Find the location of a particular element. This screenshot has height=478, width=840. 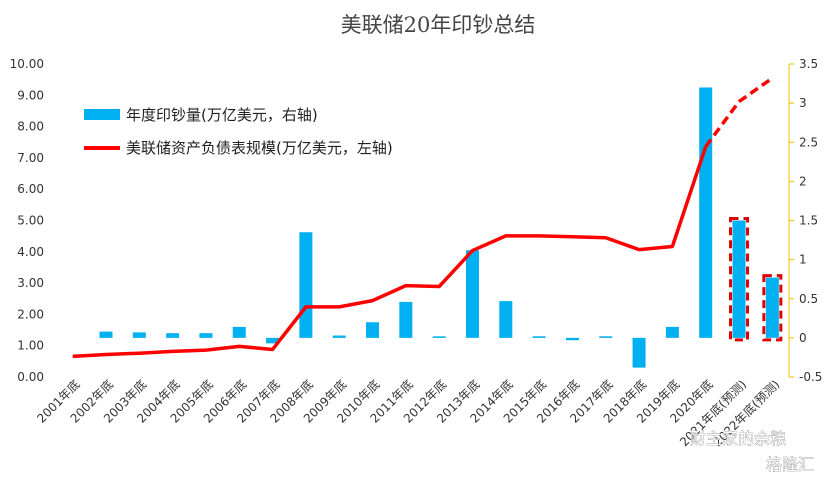

right-axis-tick-label: 1 is located at coordinates (803, 260).